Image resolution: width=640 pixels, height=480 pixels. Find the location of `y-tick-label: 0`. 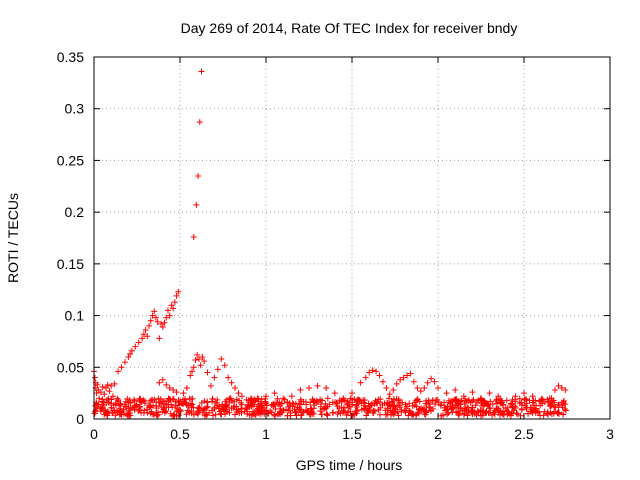

y-tick-label: 0 is located at coordinates (80, 419).